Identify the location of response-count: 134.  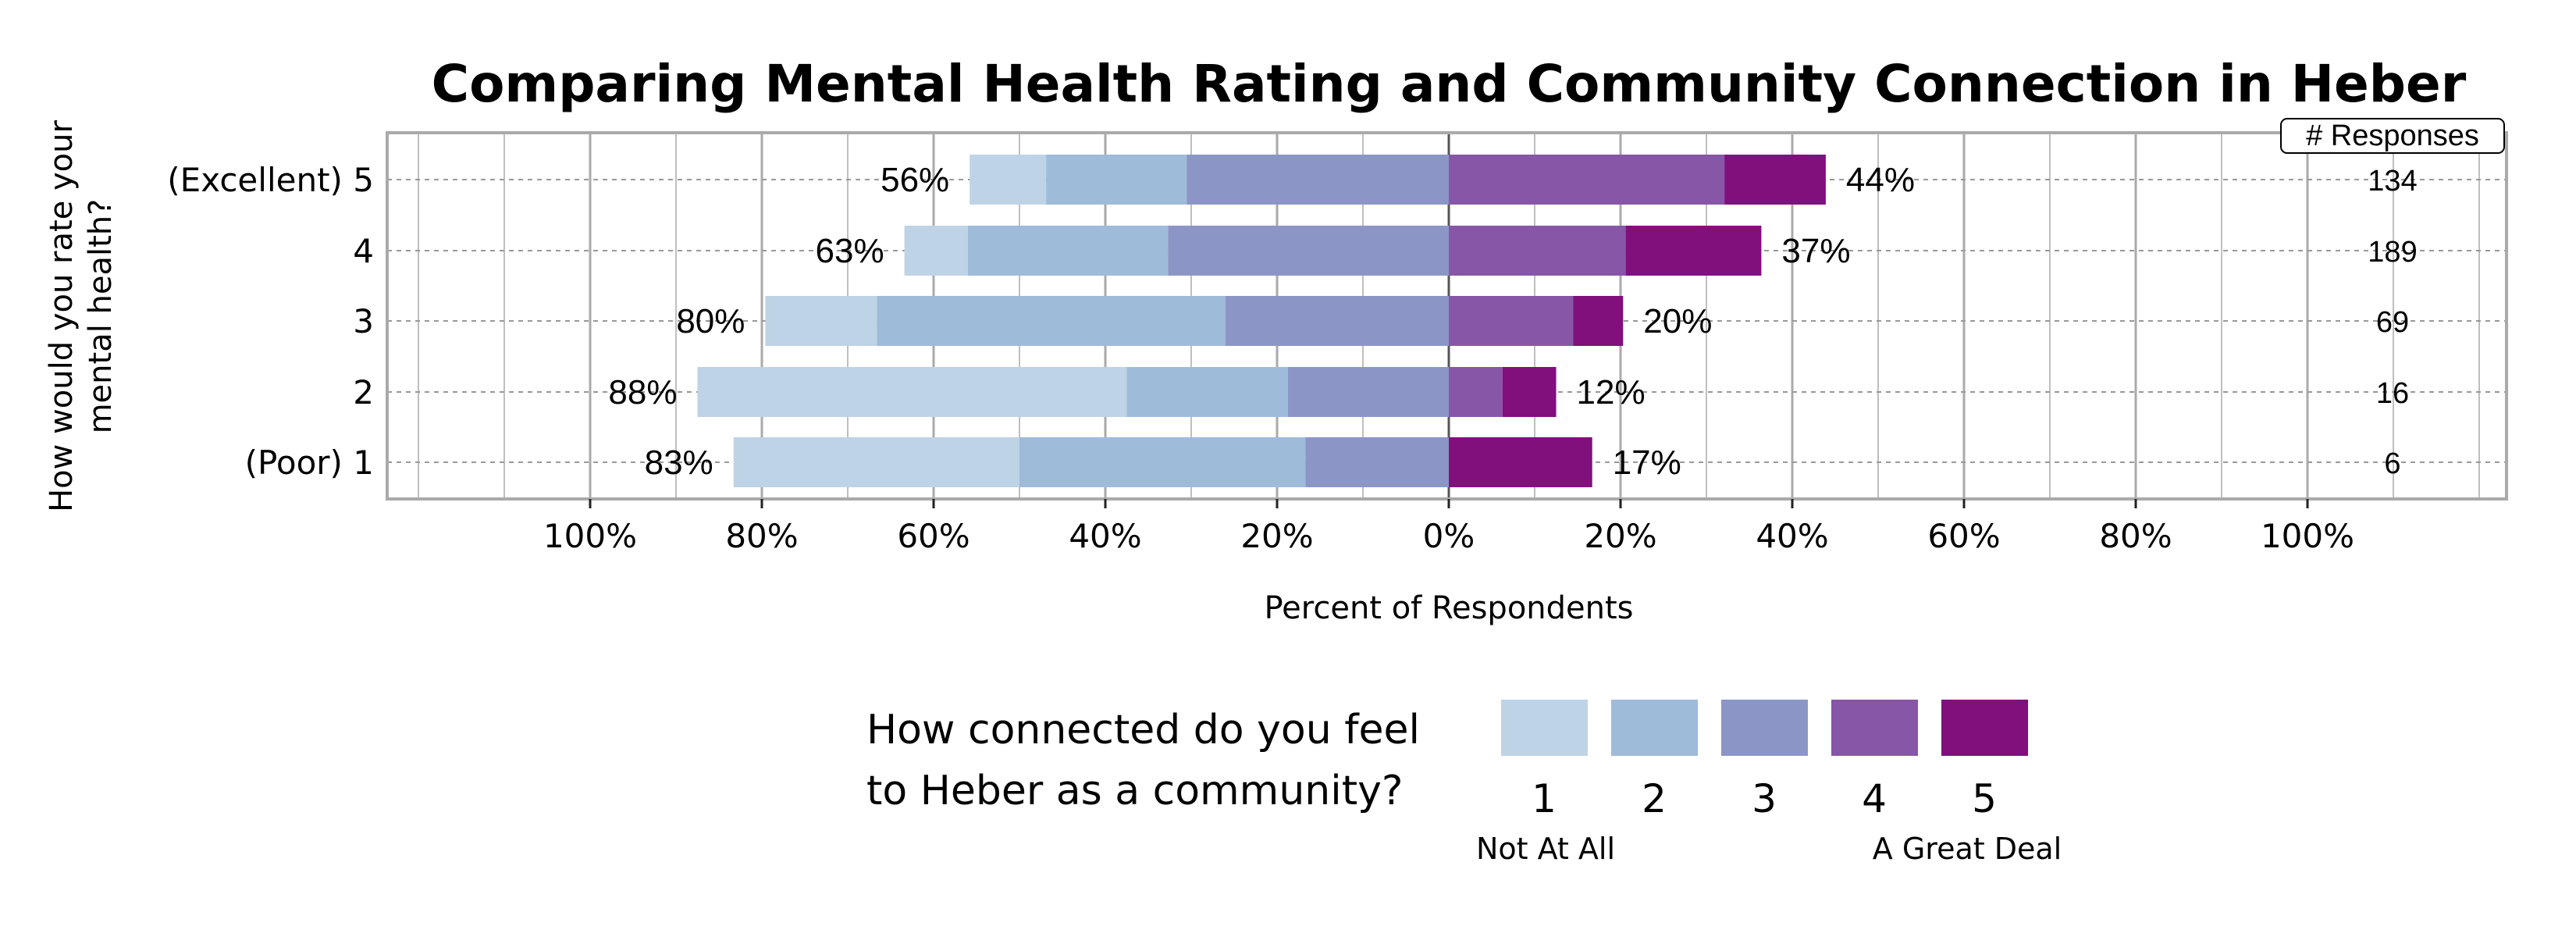
(2392, 181).